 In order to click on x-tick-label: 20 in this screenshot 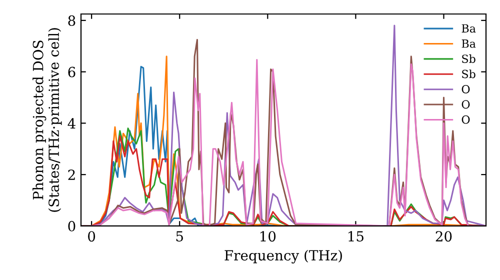, I will do `click(444, 236)`.